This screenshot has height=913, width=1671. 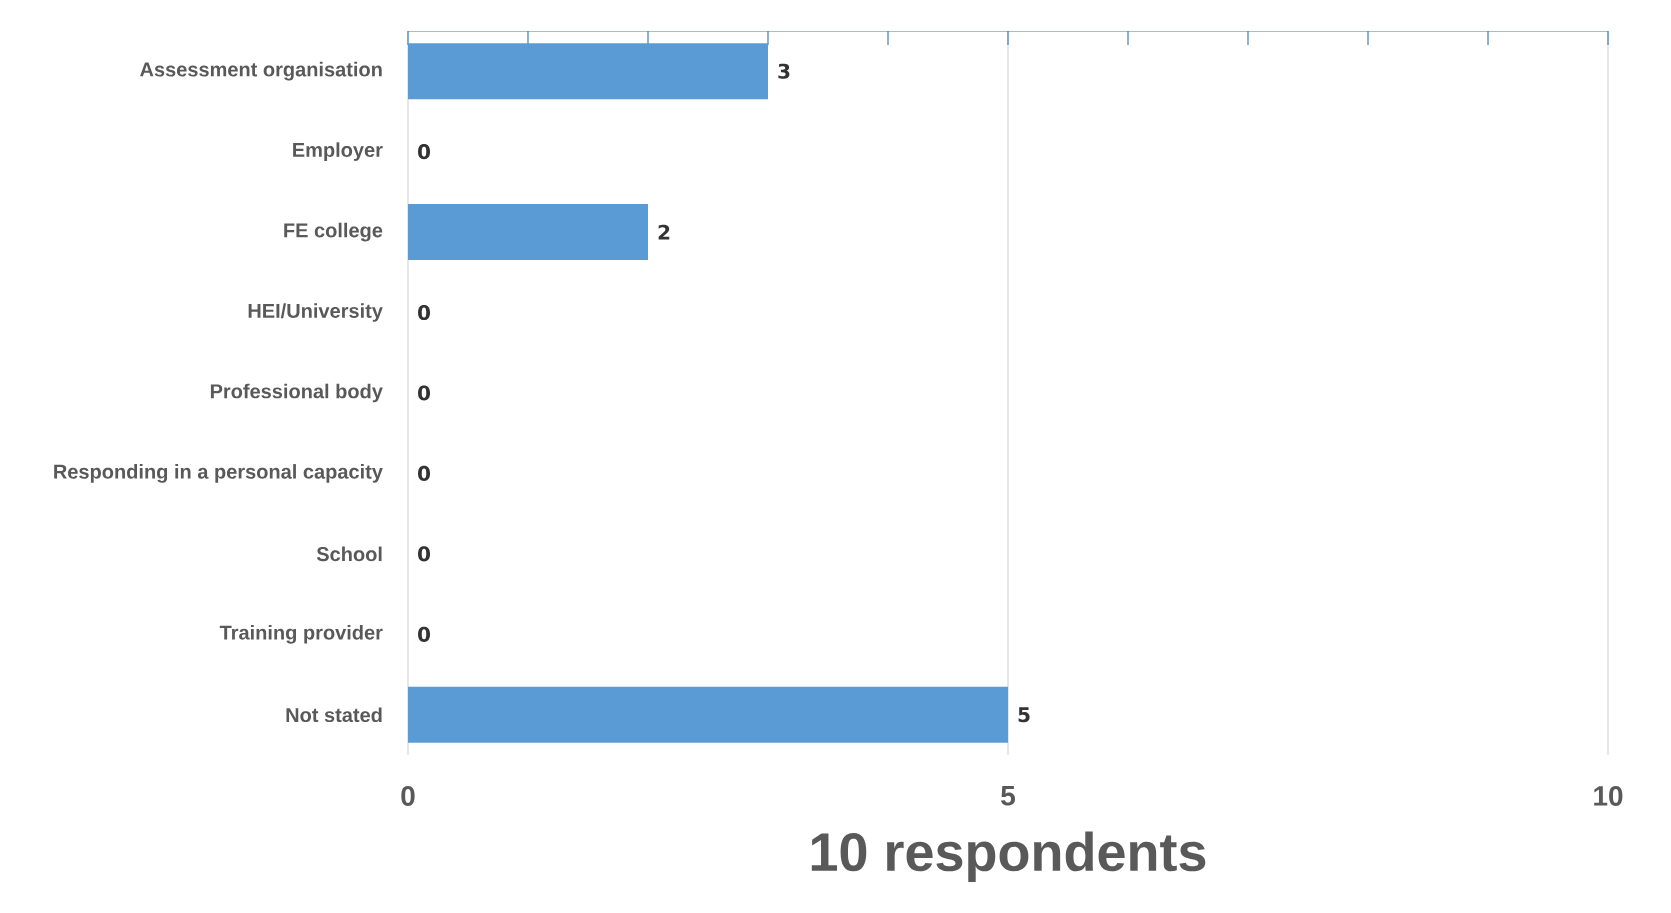 I want to click on x-tick-label: 10, so click(x=1608, y=796).